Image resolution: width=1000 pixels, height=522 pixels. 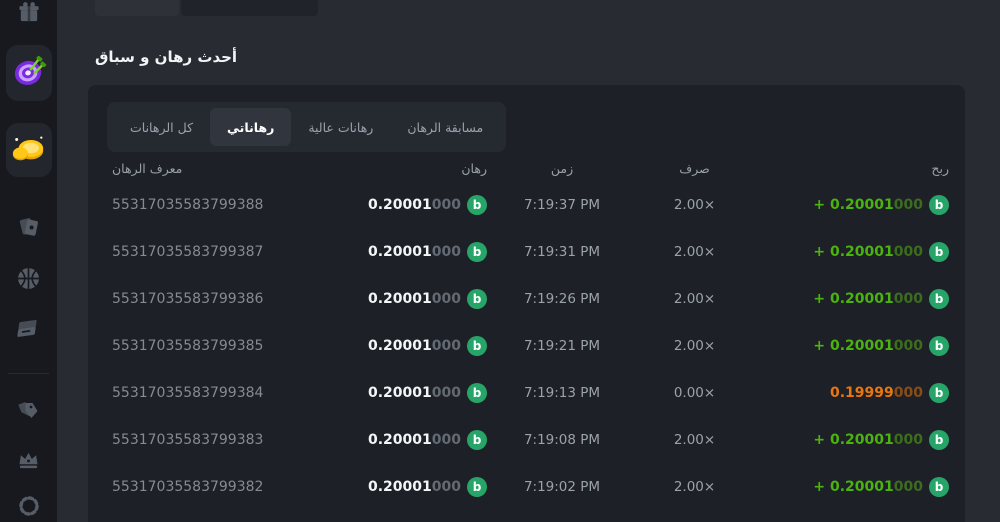 What do you see at coordinates (562, 251) in the screenshot?
I see `bet-time: 7:19:31 PM` at bounding box center [562, 251].